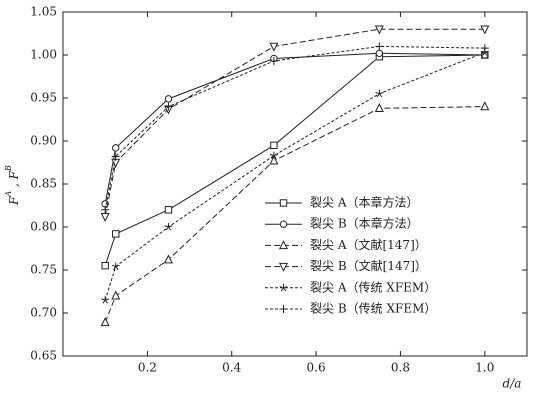  Describe the element at coordinates (43, 12) in the screenshot. I see `y-tick-label: 1.05` at that location.